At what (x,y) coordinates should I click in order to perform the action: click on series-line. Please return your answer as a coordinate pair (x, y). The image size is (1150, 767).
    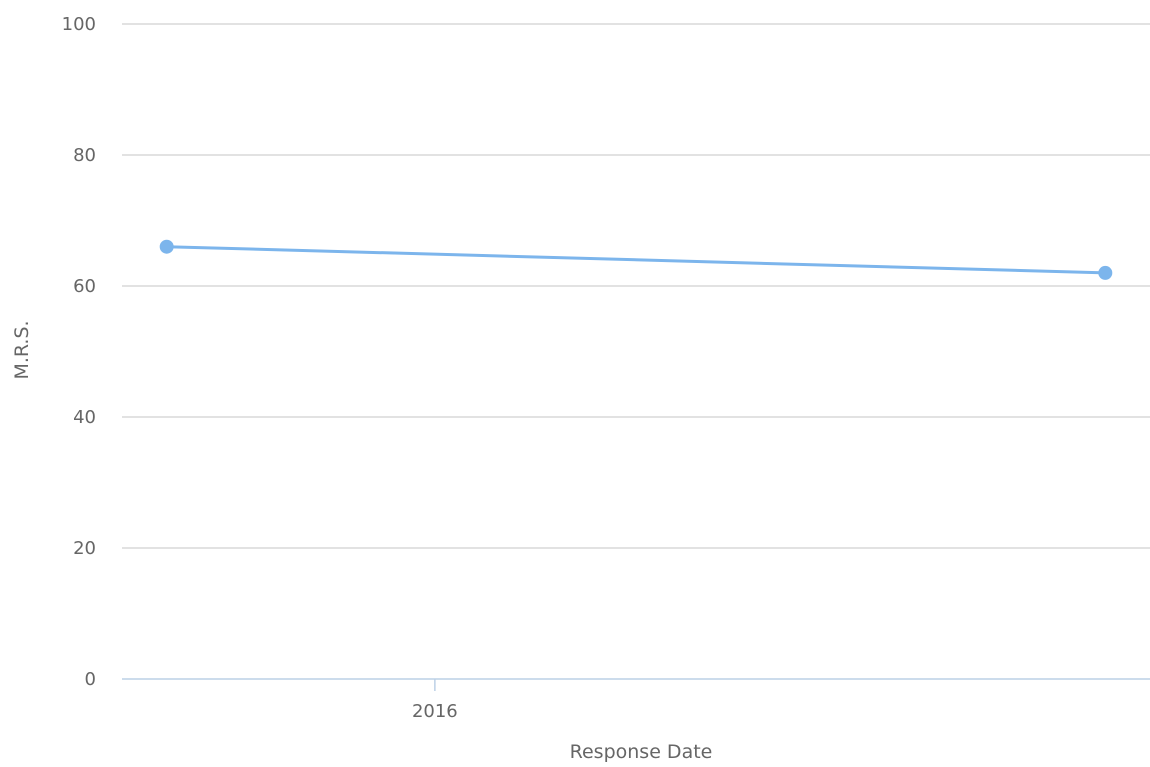
    Looking at the image, I should click on (636, 260).